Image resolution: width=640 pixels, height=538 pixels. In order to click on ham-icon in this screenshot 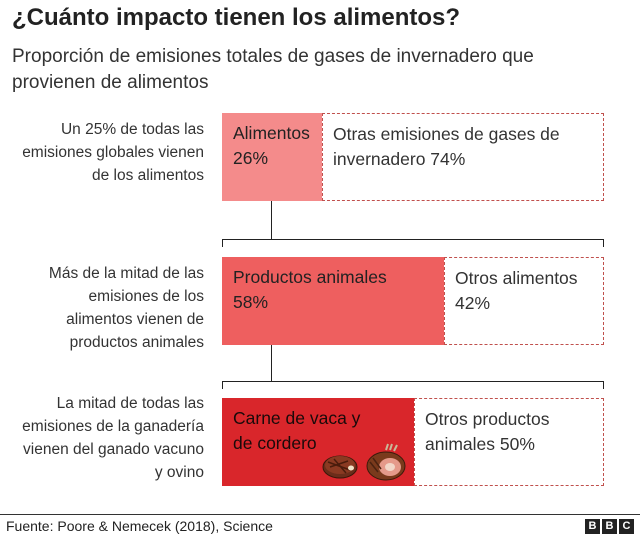, I will do `click(386, 462)`.